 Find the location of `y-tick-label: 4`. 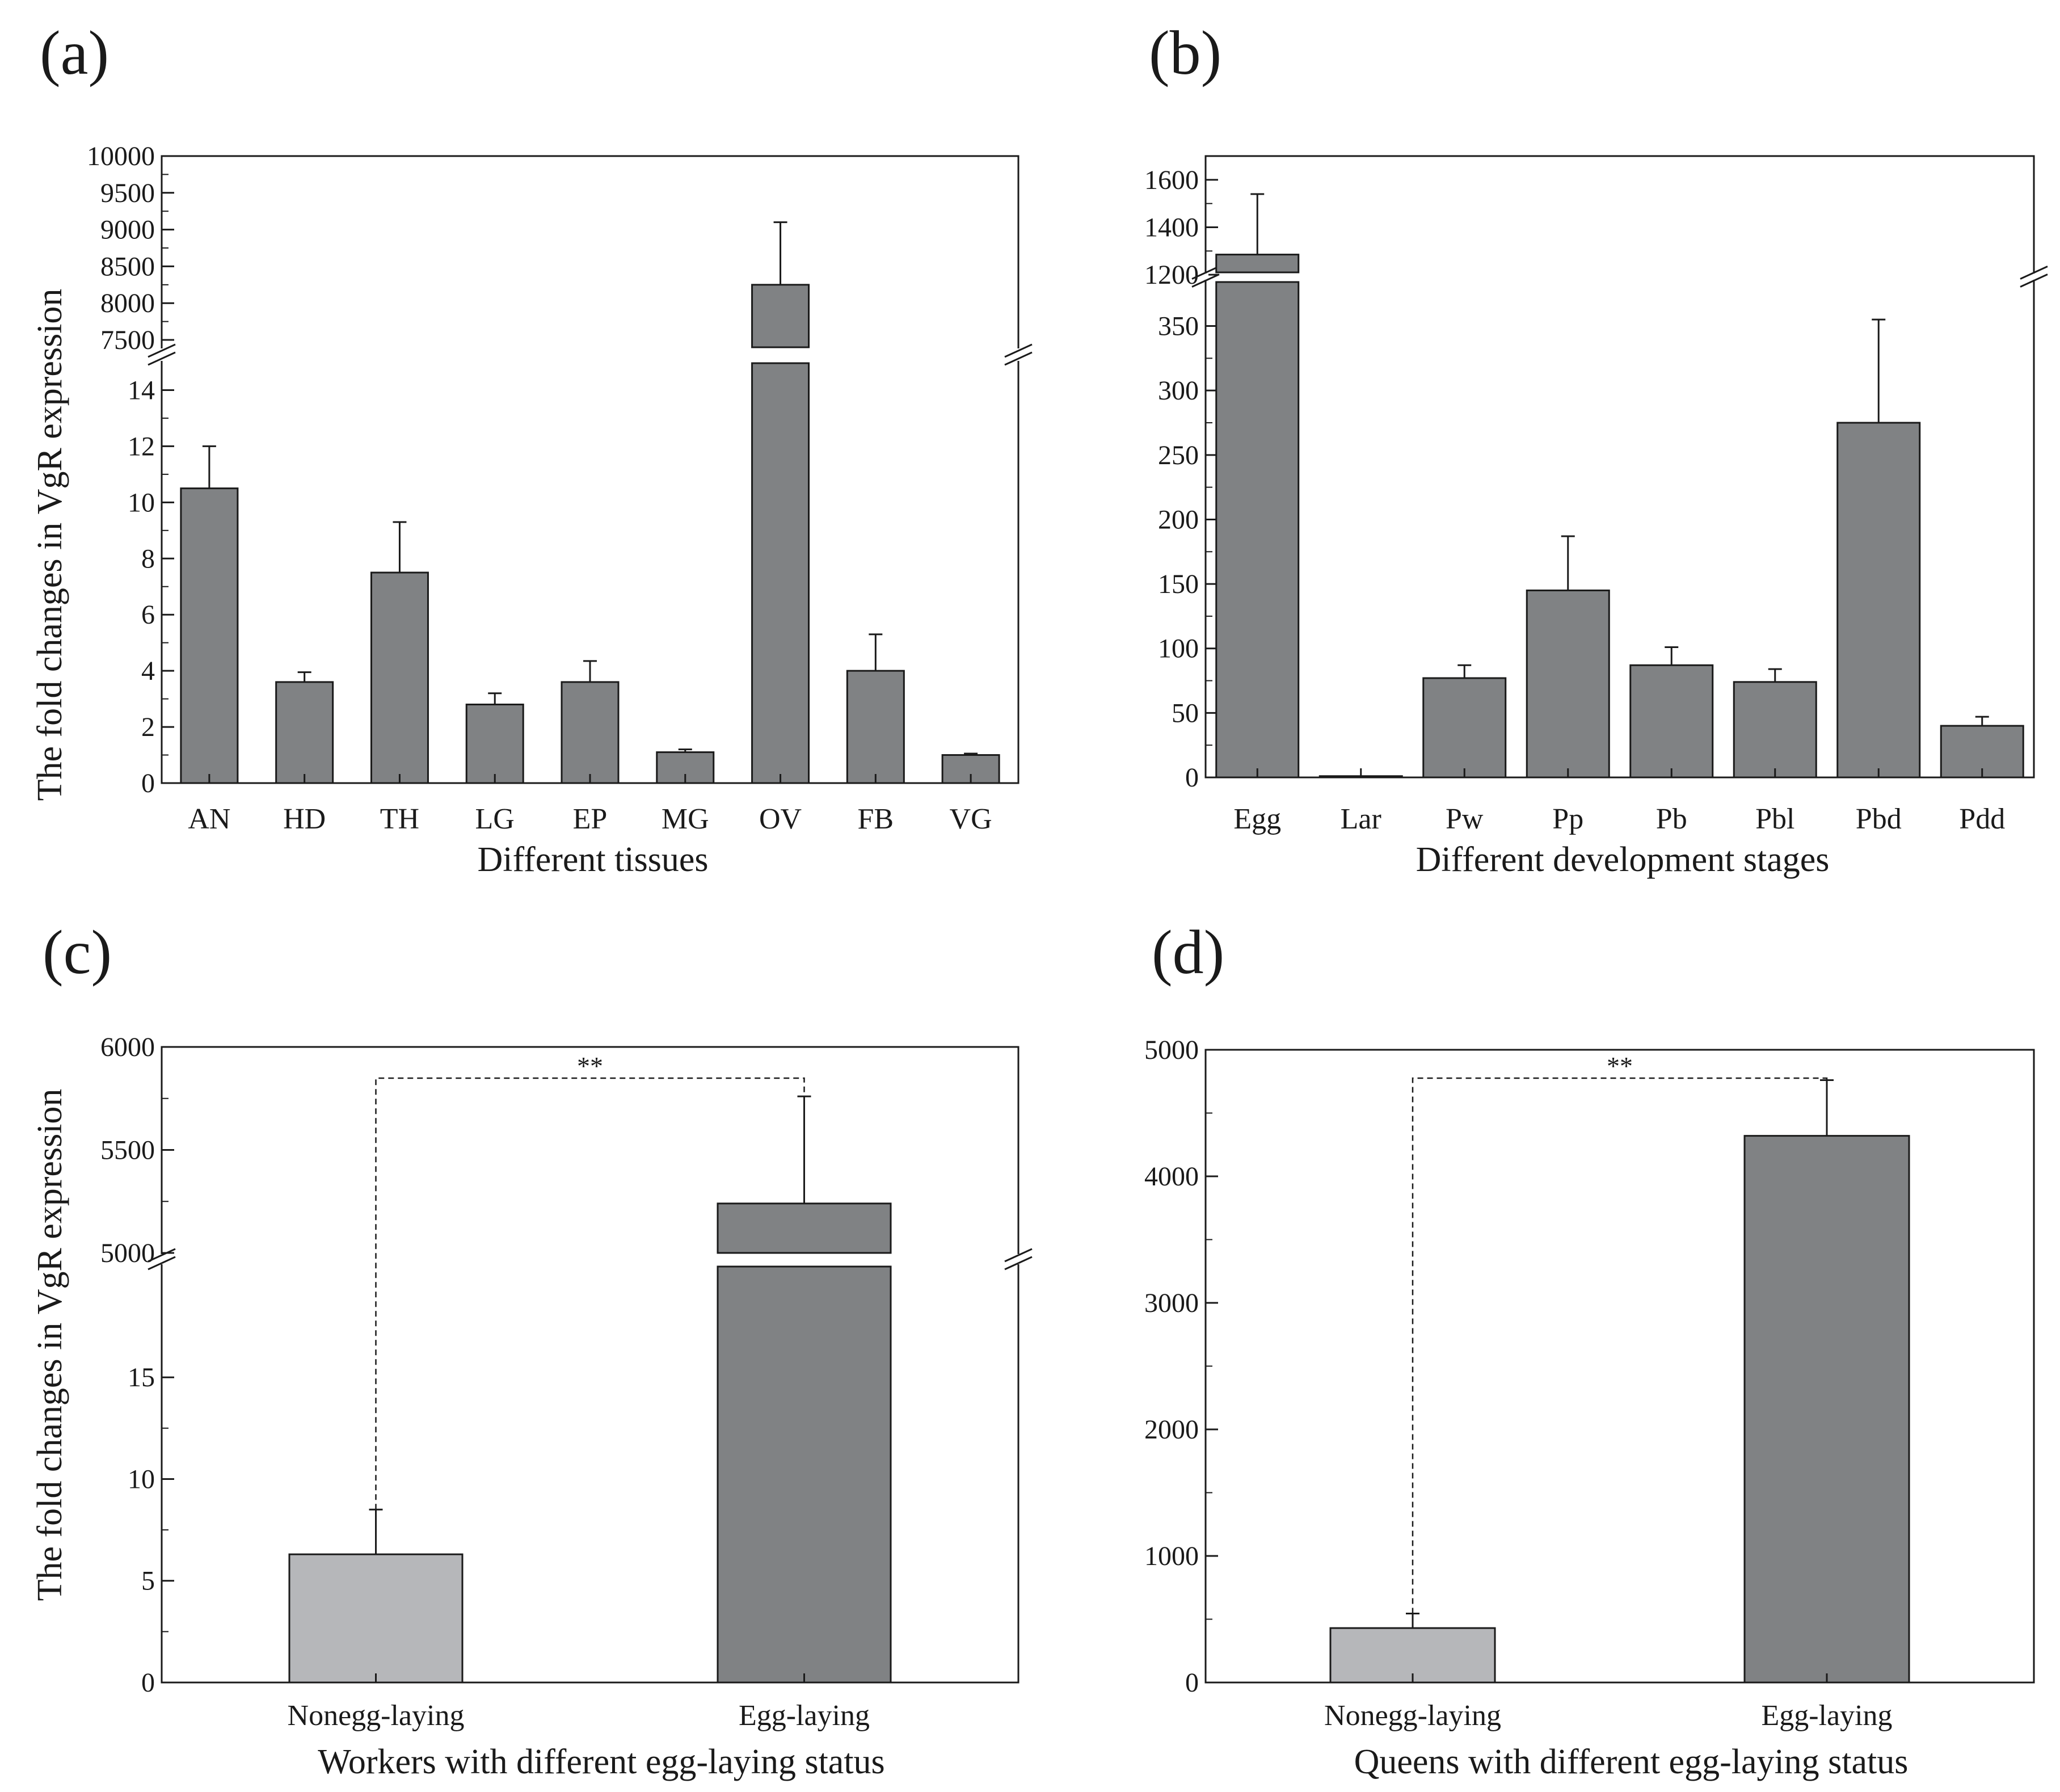

y-tick-label: 4 is located at coordinates (148, 671).